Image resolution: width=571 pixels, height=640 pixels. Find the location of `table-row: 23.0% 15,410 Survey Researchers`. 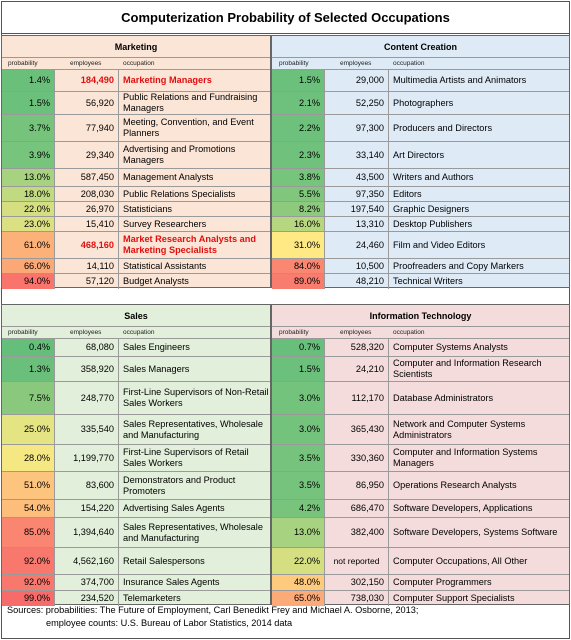

table-row: 23.0% 15,410 Survey Researchers is located at coordinates (136, 223).